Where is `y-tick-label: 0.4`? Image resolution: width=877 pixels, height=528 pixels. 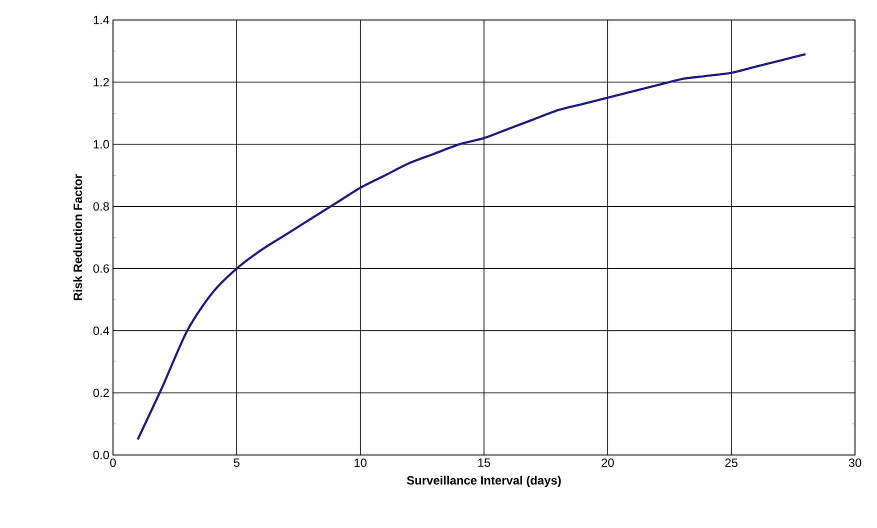 y-tick-label: 0.4 is located at coordinates (101, 330).